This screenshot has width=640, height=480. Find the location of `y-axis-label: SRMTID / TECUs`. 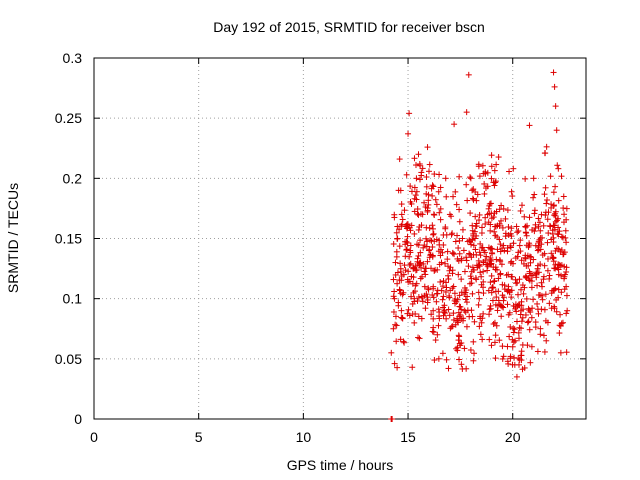

y-axis-label: SRMTID / TECUs is located at coordinates (13, 238).